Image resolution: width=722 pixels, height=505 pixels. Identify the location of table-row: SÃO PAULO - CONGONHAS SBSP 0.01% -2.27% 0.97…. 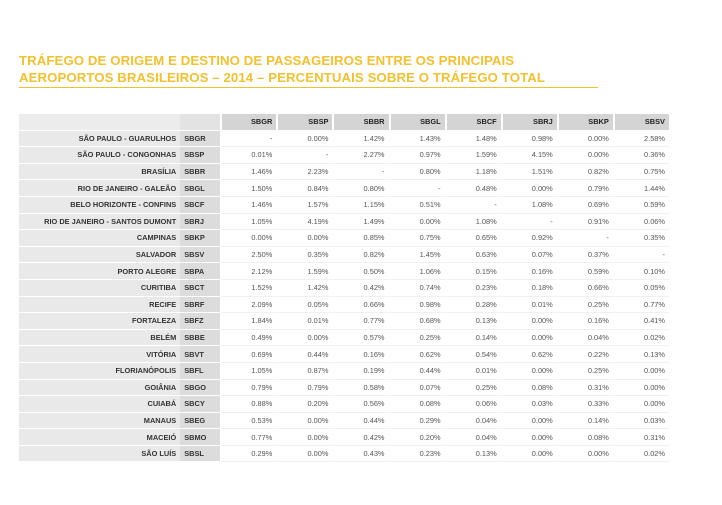
(344, 155).